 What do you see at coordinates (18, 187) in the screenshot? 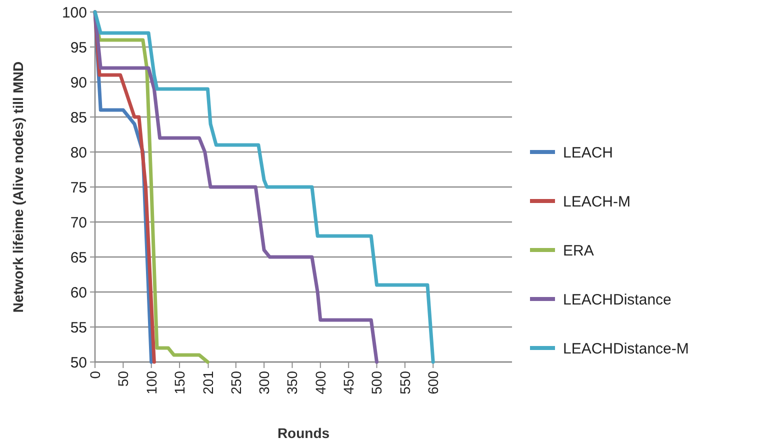
I see `y-axis-title: Network lifeime (Alive nodes) till MND` at bounding box center [18, 187].